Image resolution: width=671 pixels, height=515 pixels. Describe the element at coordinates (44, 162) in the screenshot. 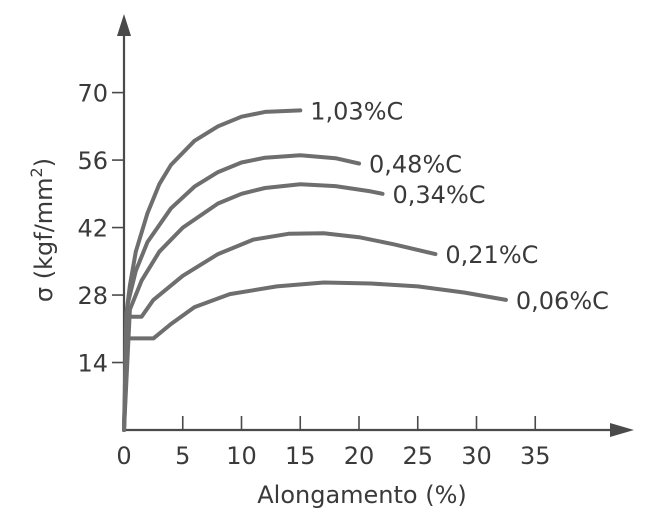

I see `y-axis-label-end: )` at that location.